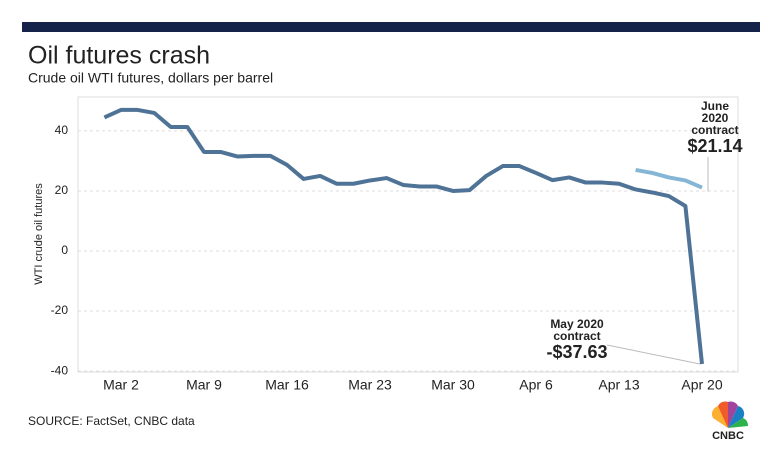 This screenshot has width=777, height=465. What do you see at coordinates (728, 436) in the screenshot?
I see `logo-text: CNBC` at bounding box center [728, 436].